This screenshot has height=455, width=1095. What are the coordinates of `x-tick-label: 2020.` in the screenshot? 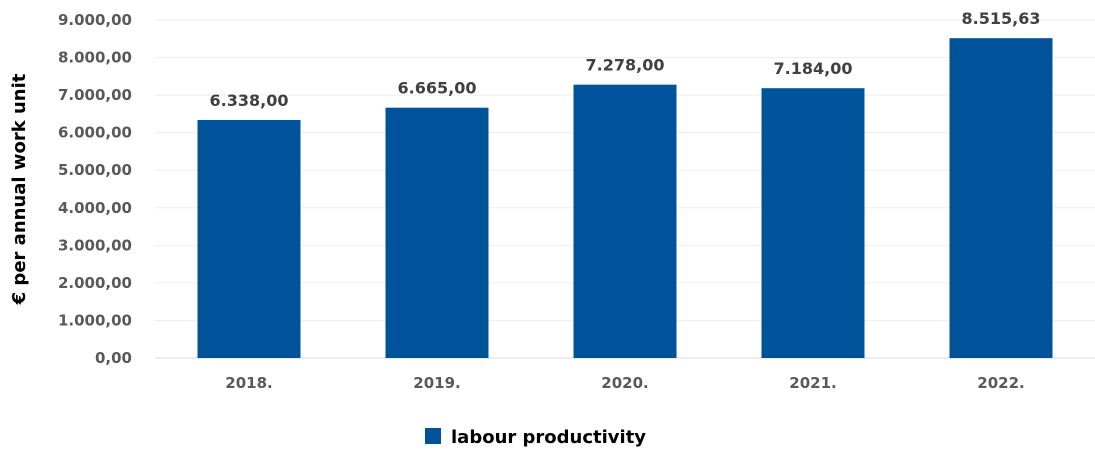 It's located at (624, 383).